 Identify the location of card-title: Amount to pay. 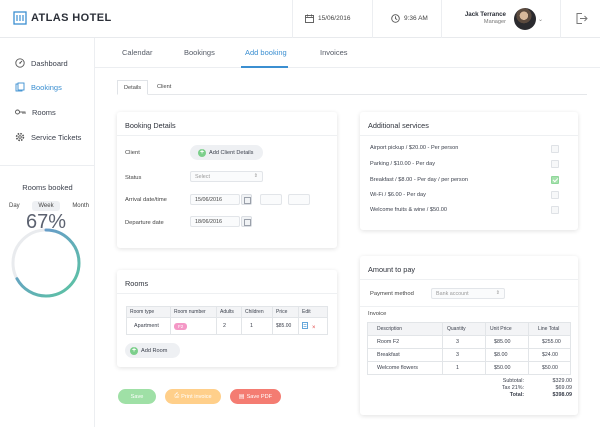
(469, 268).